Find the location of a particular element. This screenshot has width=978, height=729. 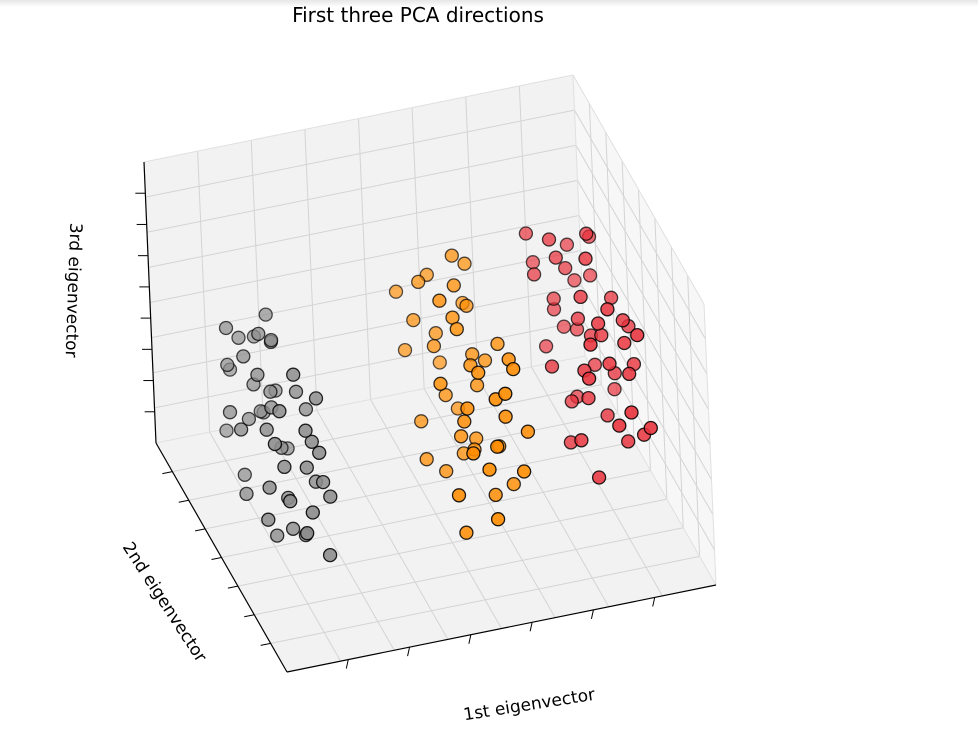

chart-title: First three PCA directions is located at coordinates (418, 15).